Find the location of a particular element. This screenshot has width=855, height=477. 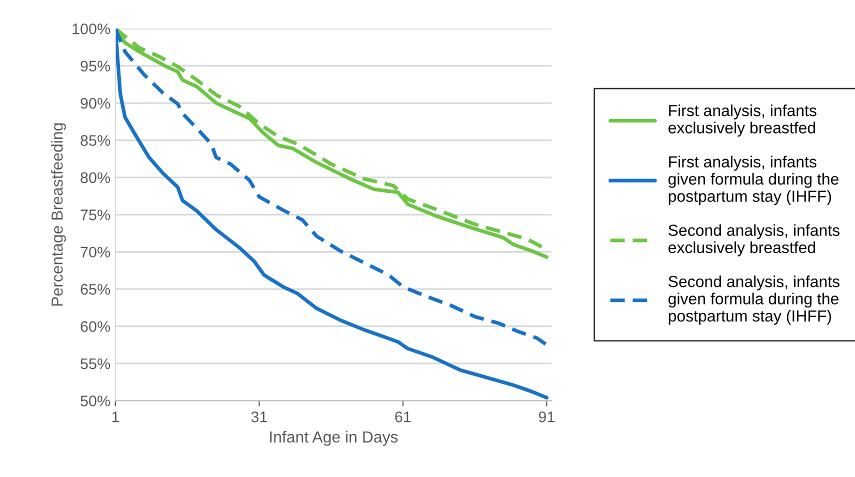

x-tick-label: 1 is located at coordinates (115, 417).